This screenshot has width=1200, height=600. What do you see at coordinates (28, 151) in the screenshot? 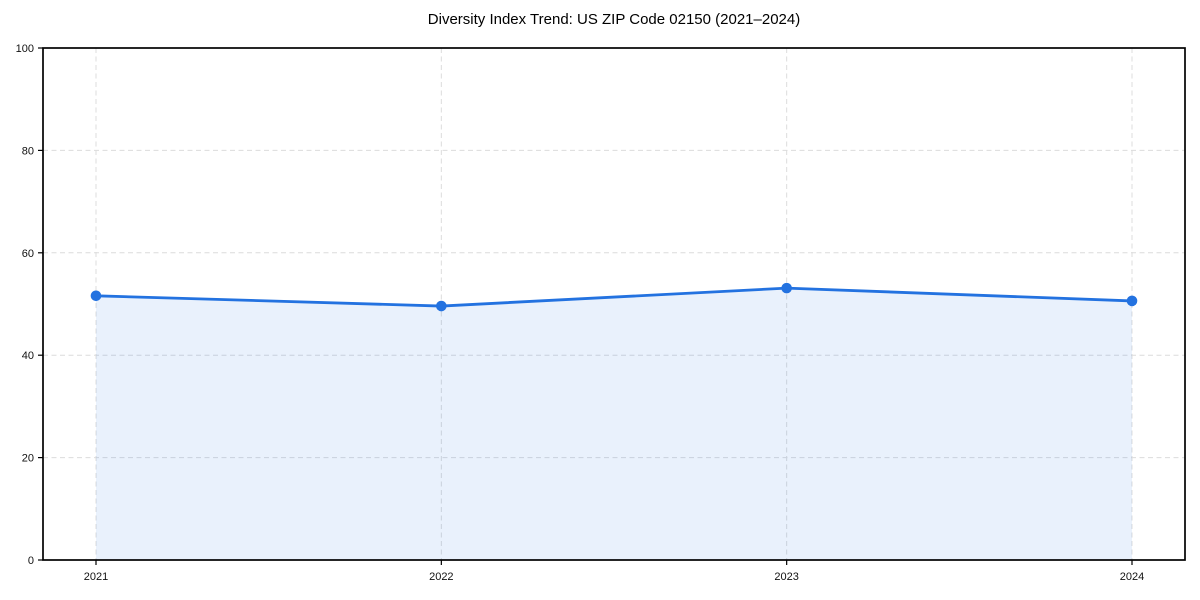
I see `y-tick-label: 80` at bounding box center [28, 151].